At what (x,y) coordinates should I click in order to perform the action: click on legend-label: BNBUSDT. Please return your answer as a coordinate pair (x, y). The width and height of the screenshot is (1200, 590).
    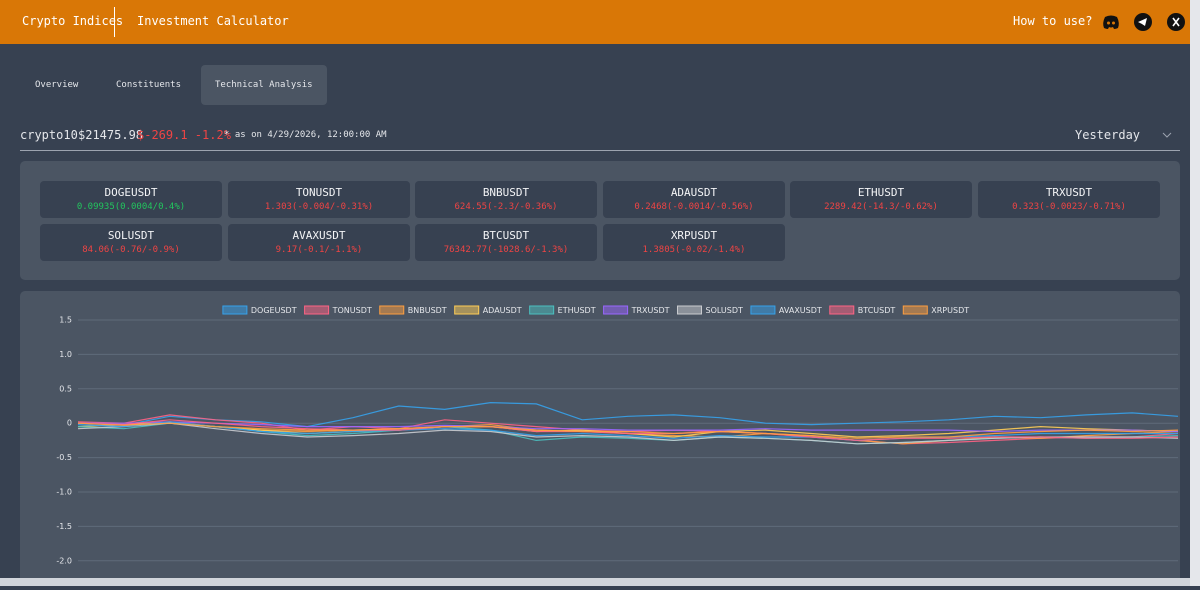
    Looking at the image, I should click on (427, 310).